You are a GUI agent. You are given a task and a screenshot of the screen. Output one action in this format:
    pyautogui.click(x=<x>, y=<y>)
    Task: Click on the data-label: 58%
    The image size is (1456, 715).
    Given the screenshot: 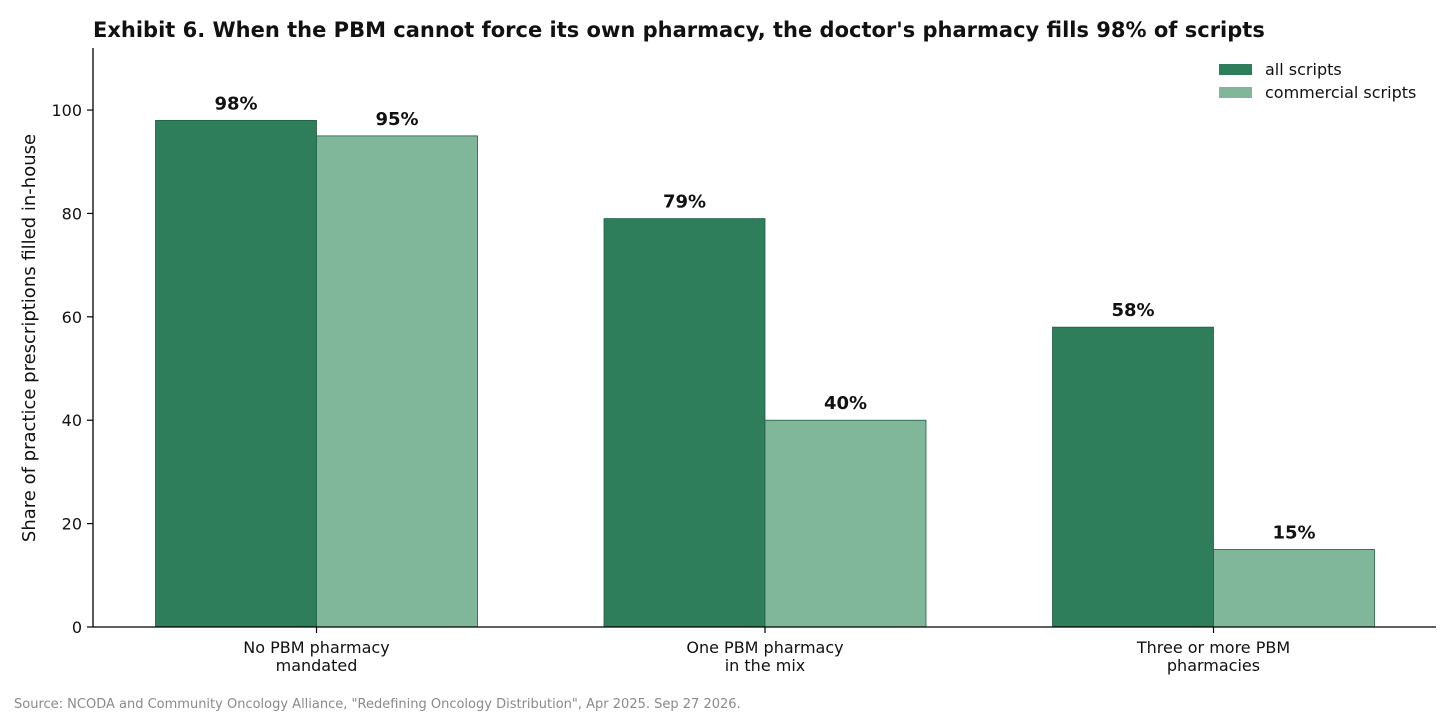 What is the action you would take?
    pyautogui.click(x=1132, y=310)
    